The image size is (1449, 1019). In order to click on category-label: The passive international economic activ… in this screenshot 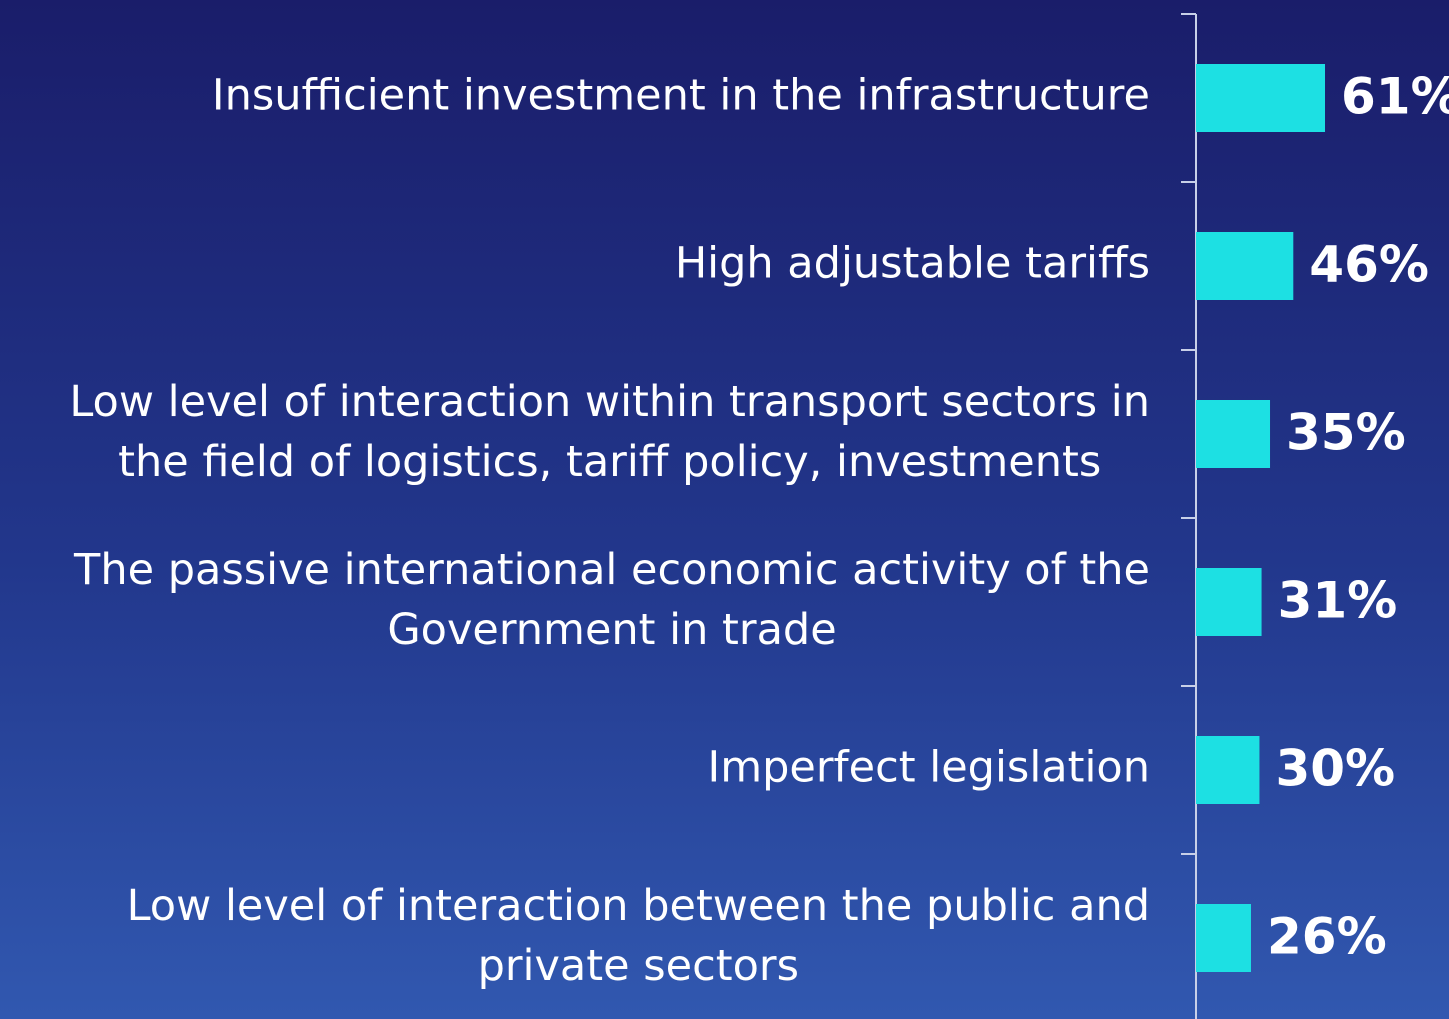, I will do `click(611, 600)`.